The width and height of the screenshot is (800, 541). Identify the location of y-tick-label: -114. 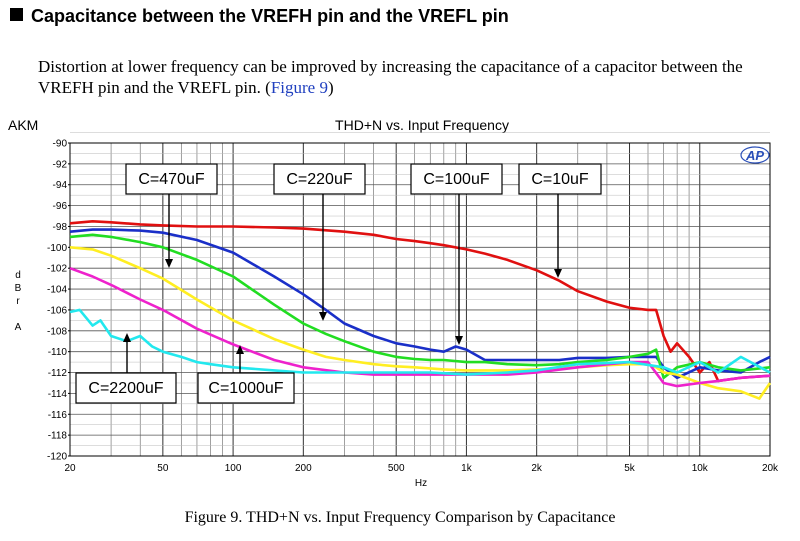
(58, 394).